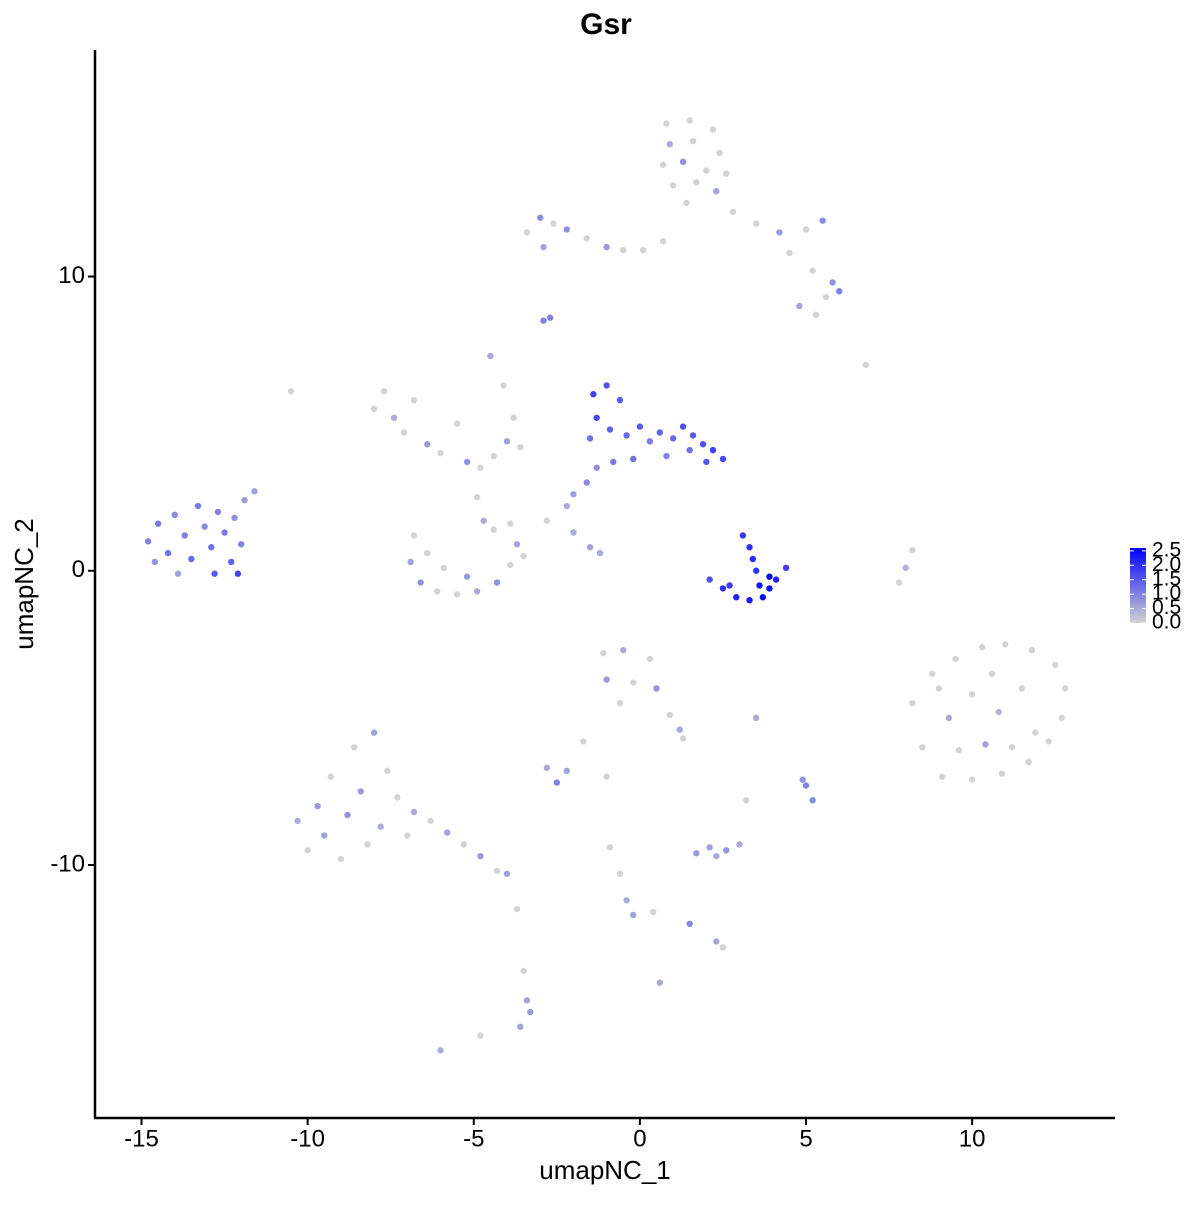 This screenshot has width=1200, height=1205. What do you see at coordinates (1166, 564) in the screenshot?
I see `colorbar-tick-label: 2.0` at bounding box center [1166, 564].